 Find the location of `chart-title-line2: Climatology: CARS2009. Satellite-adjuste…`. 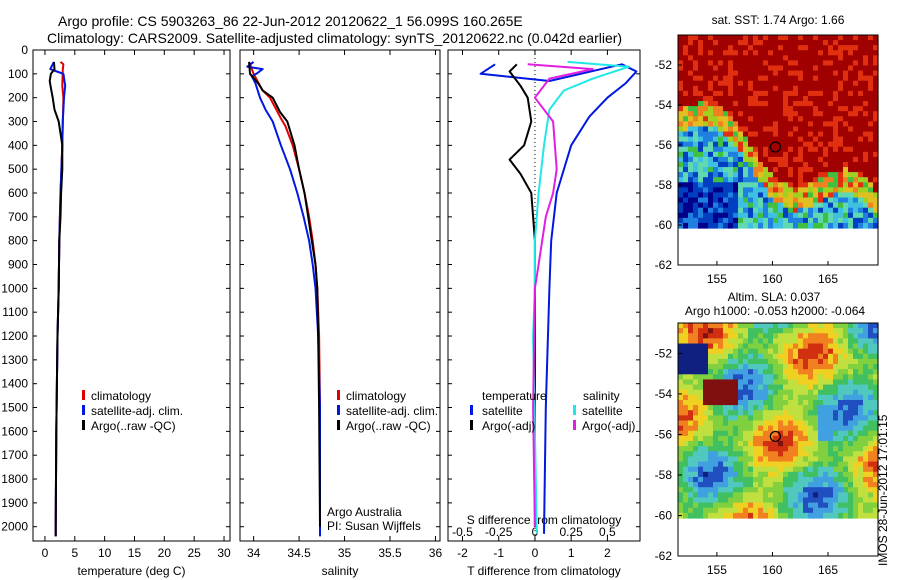

chart-title-line2: Climatology: CARS2009. Satellite-adjuste… is located at coordinates (335, 38).